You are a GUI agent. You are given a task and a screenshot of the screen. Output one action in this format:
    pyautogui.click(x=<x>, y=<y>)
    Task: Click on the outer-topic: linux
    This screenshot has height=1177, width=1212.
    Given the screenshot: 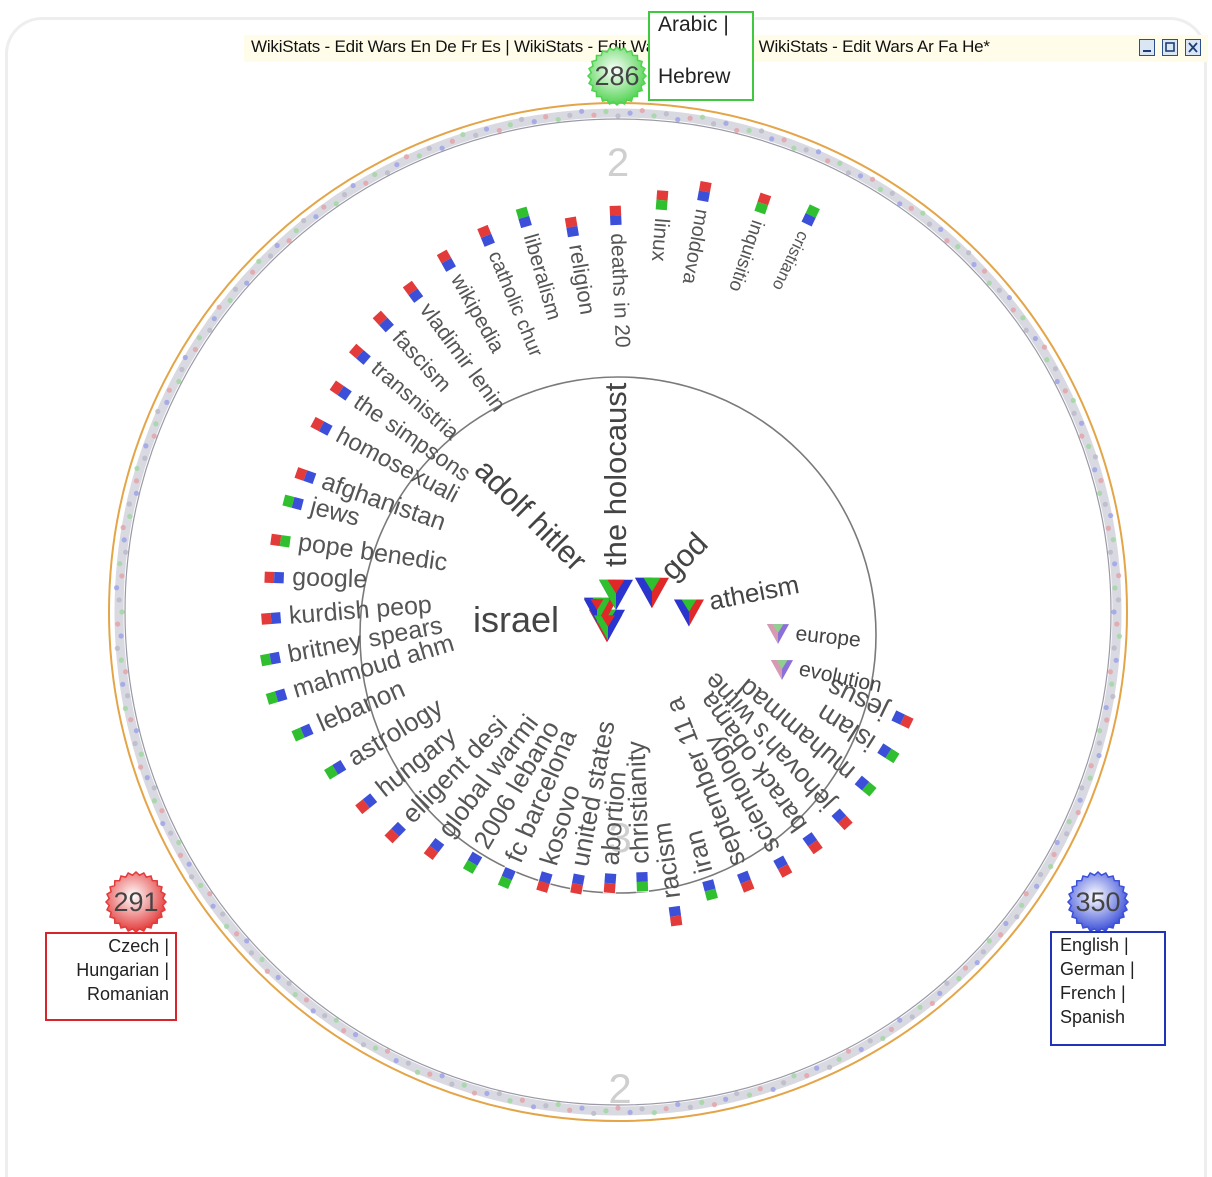 What is the action you would take?
    pyautogui.click(x=661, y=226)
    